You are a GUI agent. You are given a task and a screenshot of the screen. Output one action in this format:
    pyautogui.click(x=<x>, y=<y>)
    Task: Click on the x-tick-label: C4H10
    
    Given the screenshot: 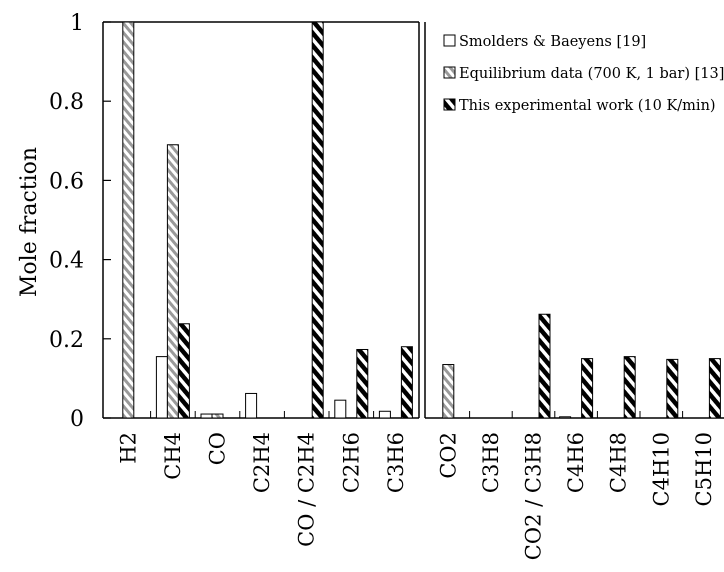 What is the action you would take?
    pyautogui.click(x=661, y=469)
    